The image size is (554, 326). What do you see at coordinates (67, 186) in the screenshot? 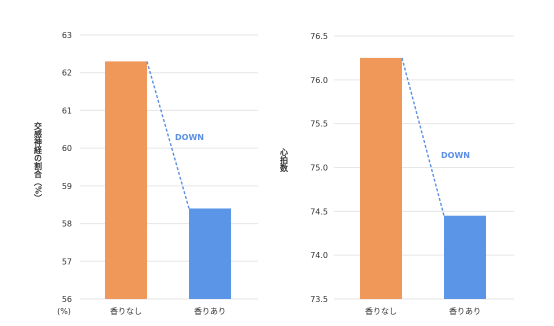
I see `y-tick-label: 59` at bounding box center [67, 186].